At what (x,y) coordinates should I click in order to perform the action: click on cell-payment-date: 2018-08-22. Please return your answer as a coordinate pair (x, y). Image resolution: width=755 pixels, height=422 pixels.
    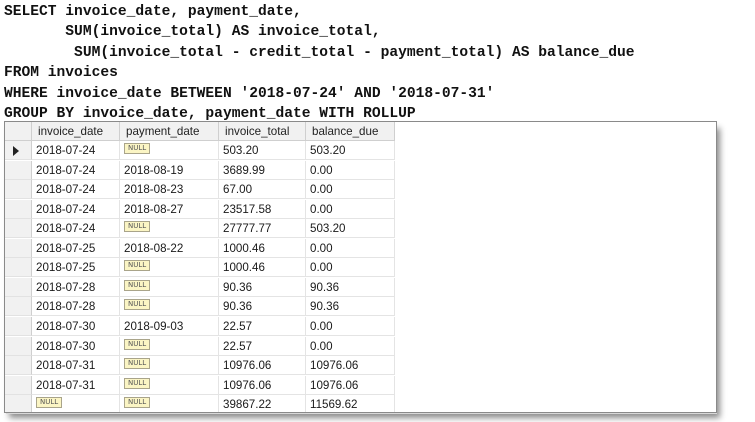
    Looking at the image, I should click on (169, 248).